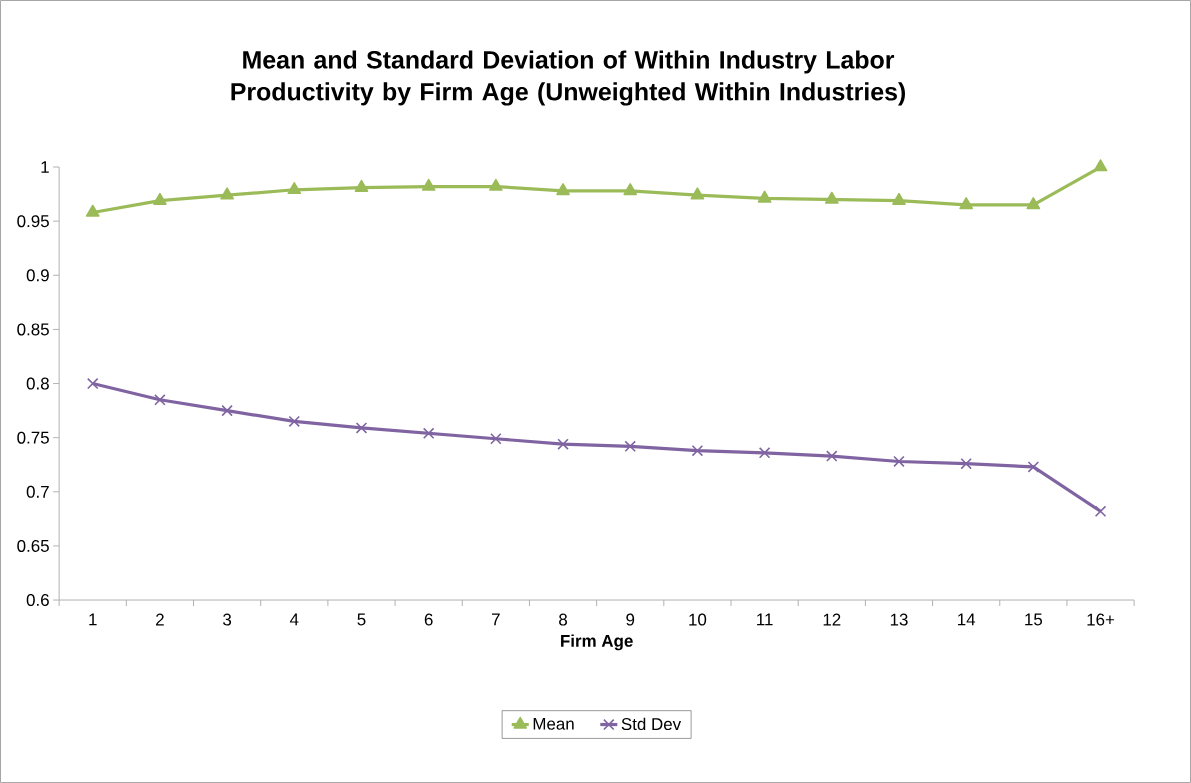 This screenshot has height=783, width=1191. I want to click on x-tick-label: 5, so click(361, 619).